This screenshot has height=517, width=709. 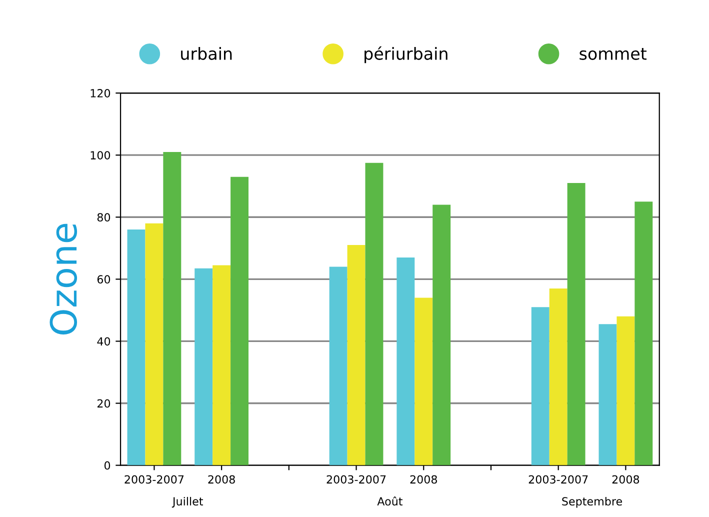 What do you see at coordinates (64, 279) in the screenshot?
I see `y-axis-title: Ozone` at bounding box center [64, 279].